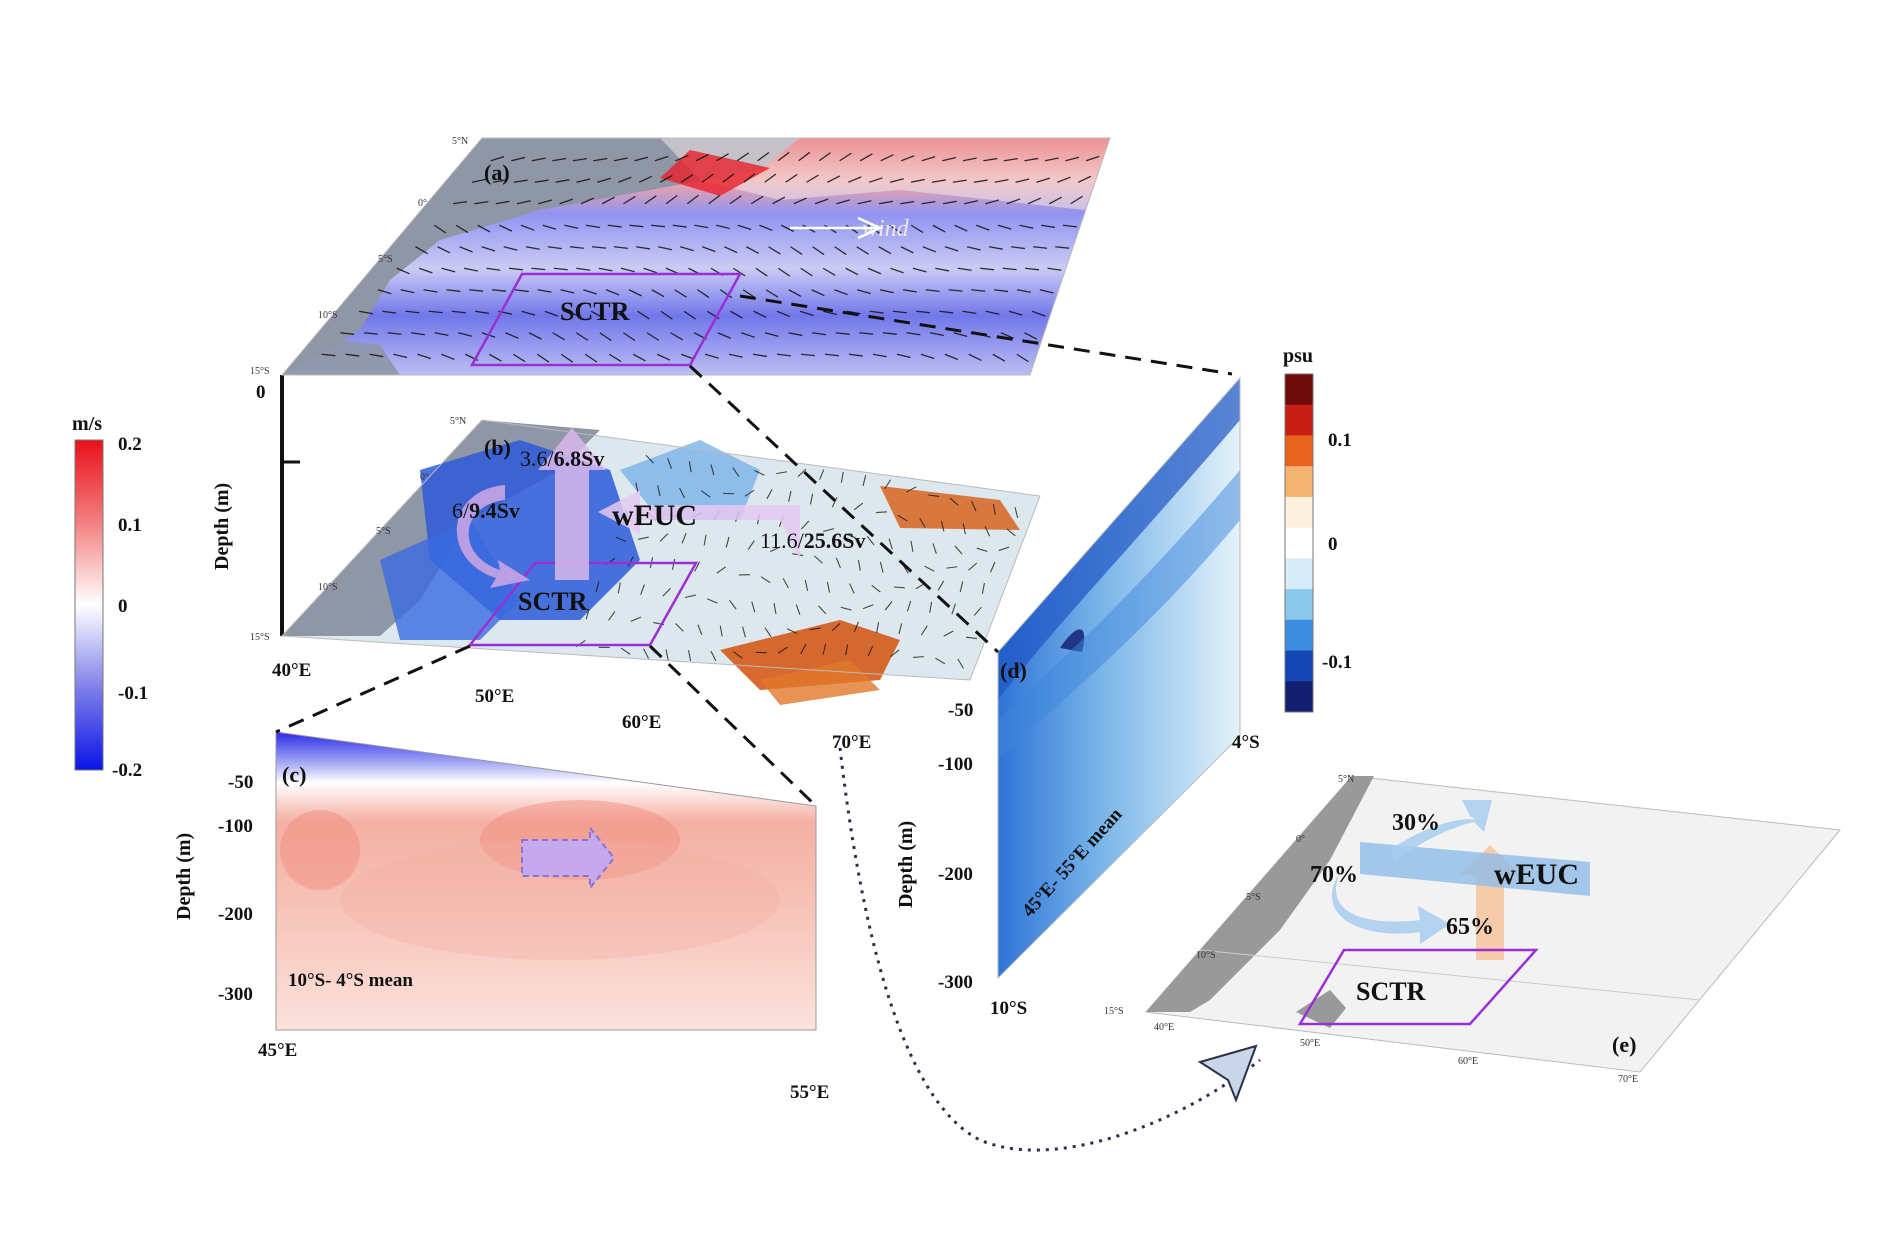 This screenshot has height=1251, width=1890. What do you see at coordinates (568, 858) in the screenshot?
I see `eastward-flow-arrow-icon` at bounding box center [568, 858].